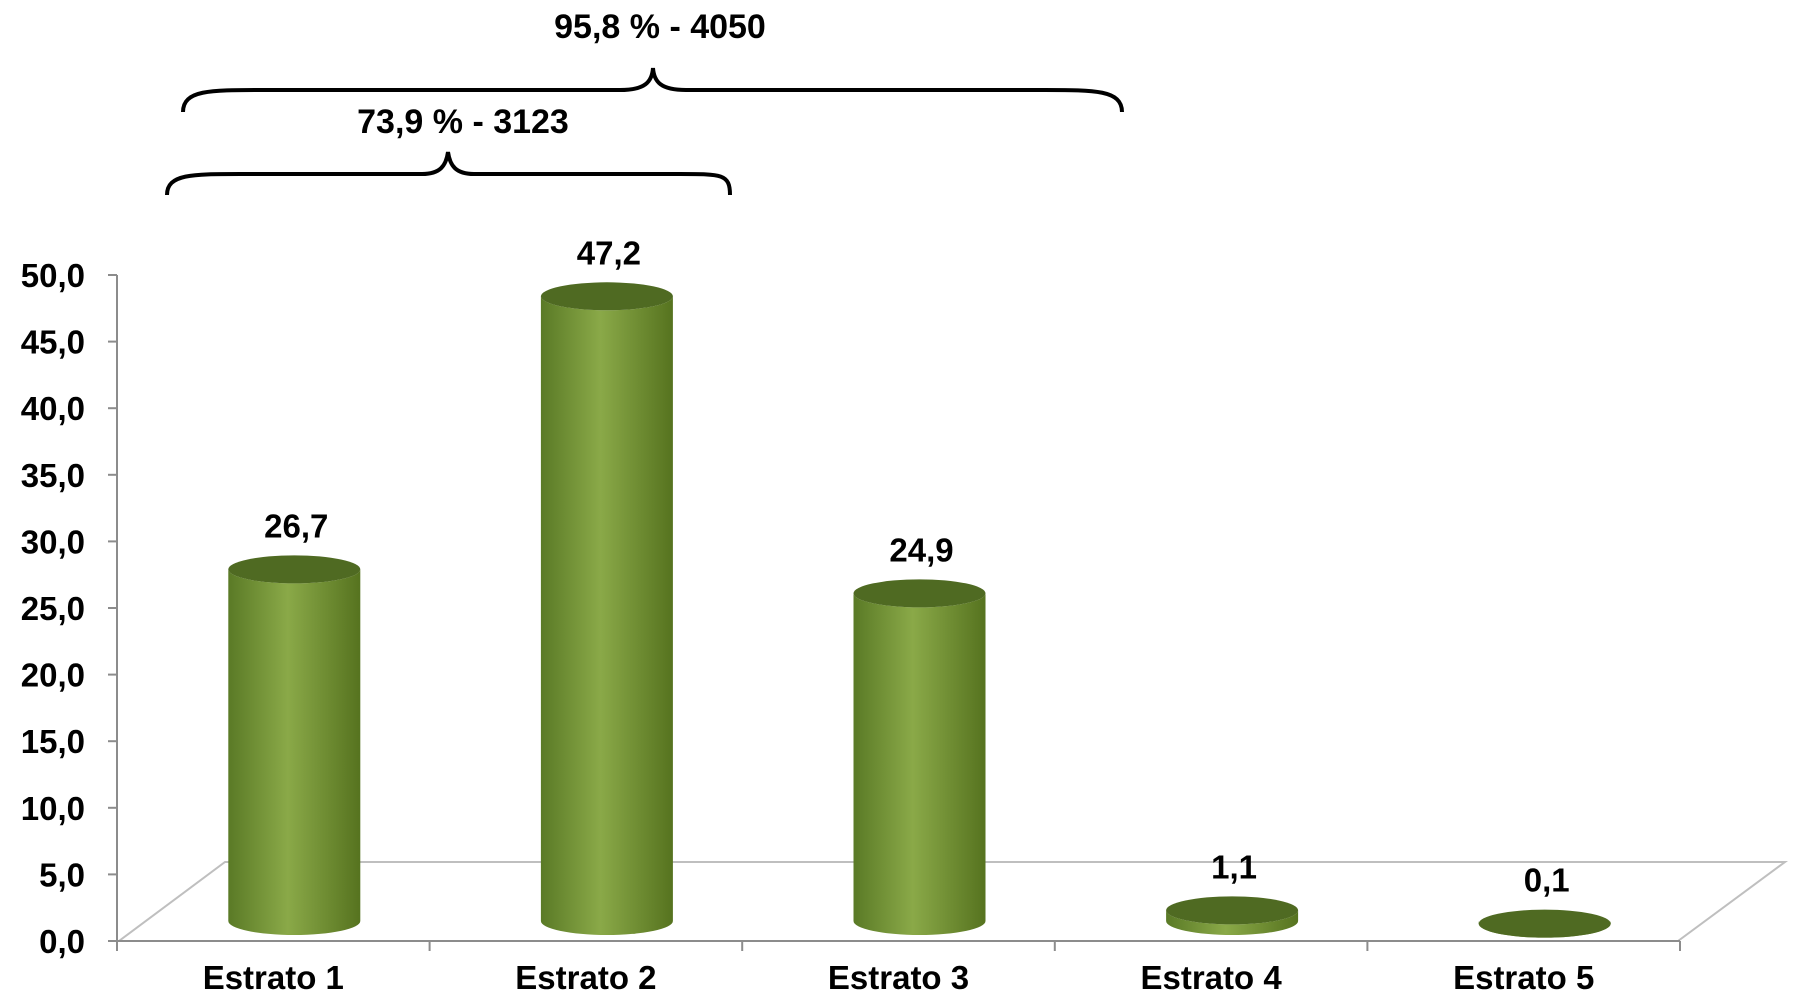 This screenshot has height=1007, width=1796. Describe the element at coordinates (1523, 977) in the screenshot. I see `x-tick-label: Estrato 5` at that location.